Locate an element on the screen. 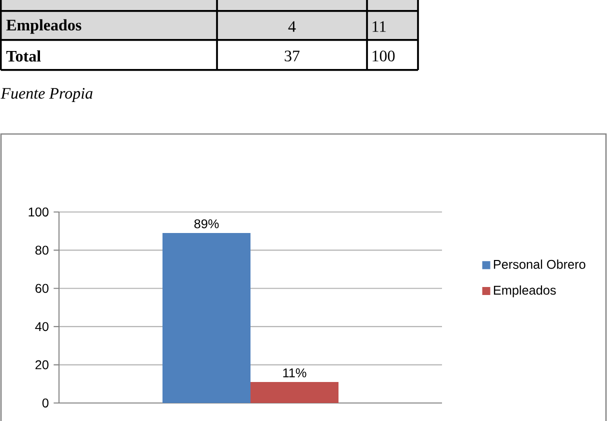 Image resolution: width=611 pixels, height=421 pixels. y-tick-label: 40 is located at coordinates (41, 327).